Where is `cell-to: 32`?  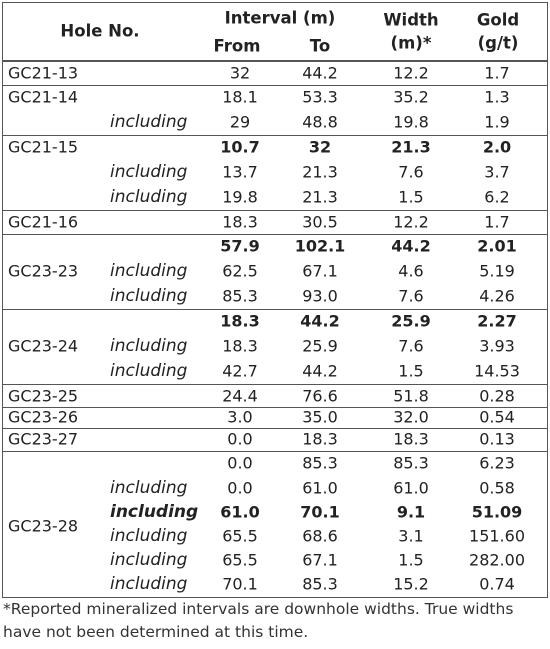
cell-to: 32 is located at coordinates (320, 147).